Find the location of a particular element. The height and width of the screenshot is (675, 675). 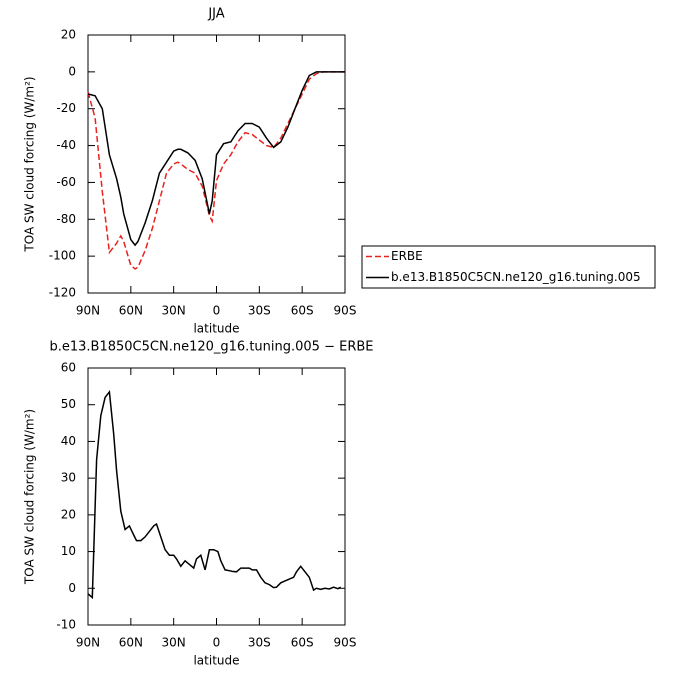

y-tick-label: 30 is located at coordinates (68, 478).